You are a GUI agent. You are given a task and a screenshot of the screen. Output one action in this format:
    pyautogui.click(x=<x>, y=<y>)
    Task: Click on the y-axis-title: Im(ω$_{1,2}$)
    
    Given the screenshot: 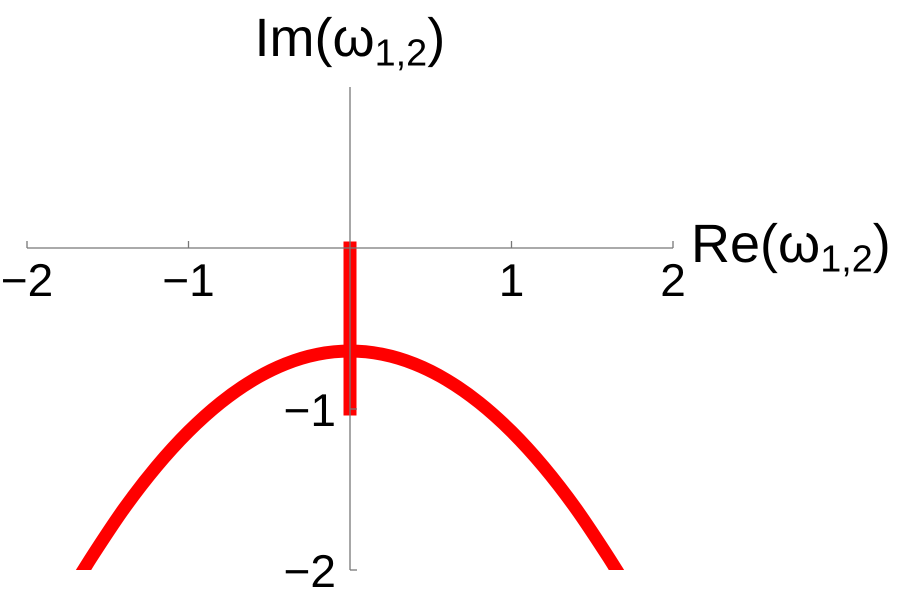 What is the action you would take?
    pyautogui.click(x=350, y=41)
    